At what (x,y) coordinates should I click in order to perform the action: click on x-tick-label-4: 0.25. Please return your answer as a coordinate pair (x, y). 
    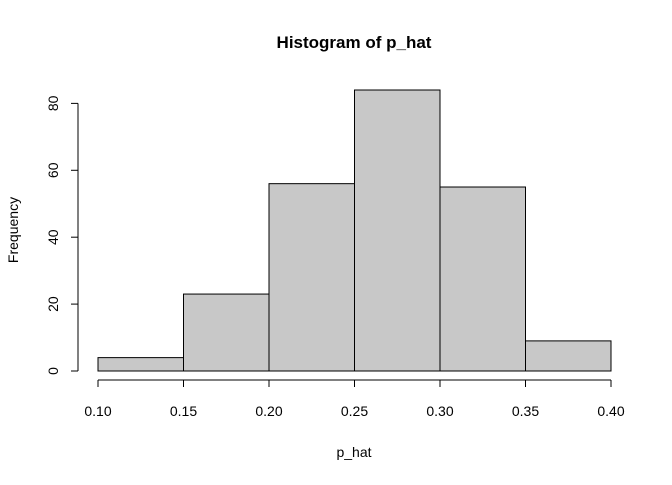
    Looking at the image, I should click on (354, 411).